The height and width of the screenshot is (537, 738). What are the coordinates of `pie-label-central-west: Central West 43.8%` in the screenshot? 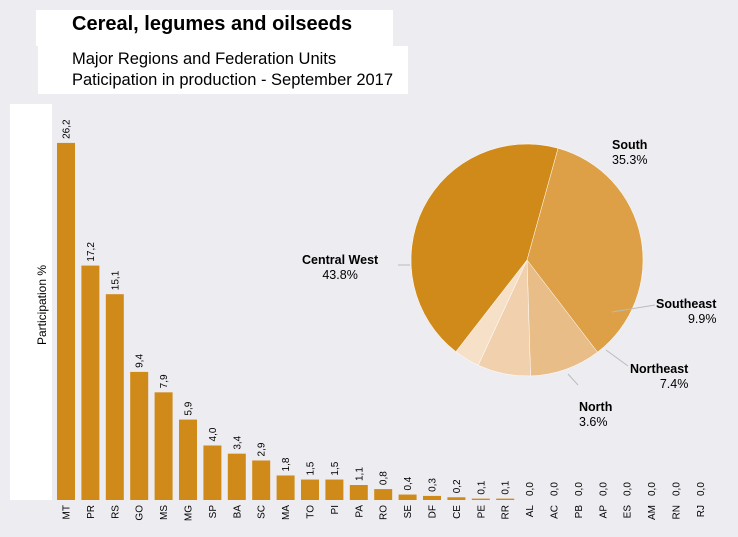 It's located at (340, 267).